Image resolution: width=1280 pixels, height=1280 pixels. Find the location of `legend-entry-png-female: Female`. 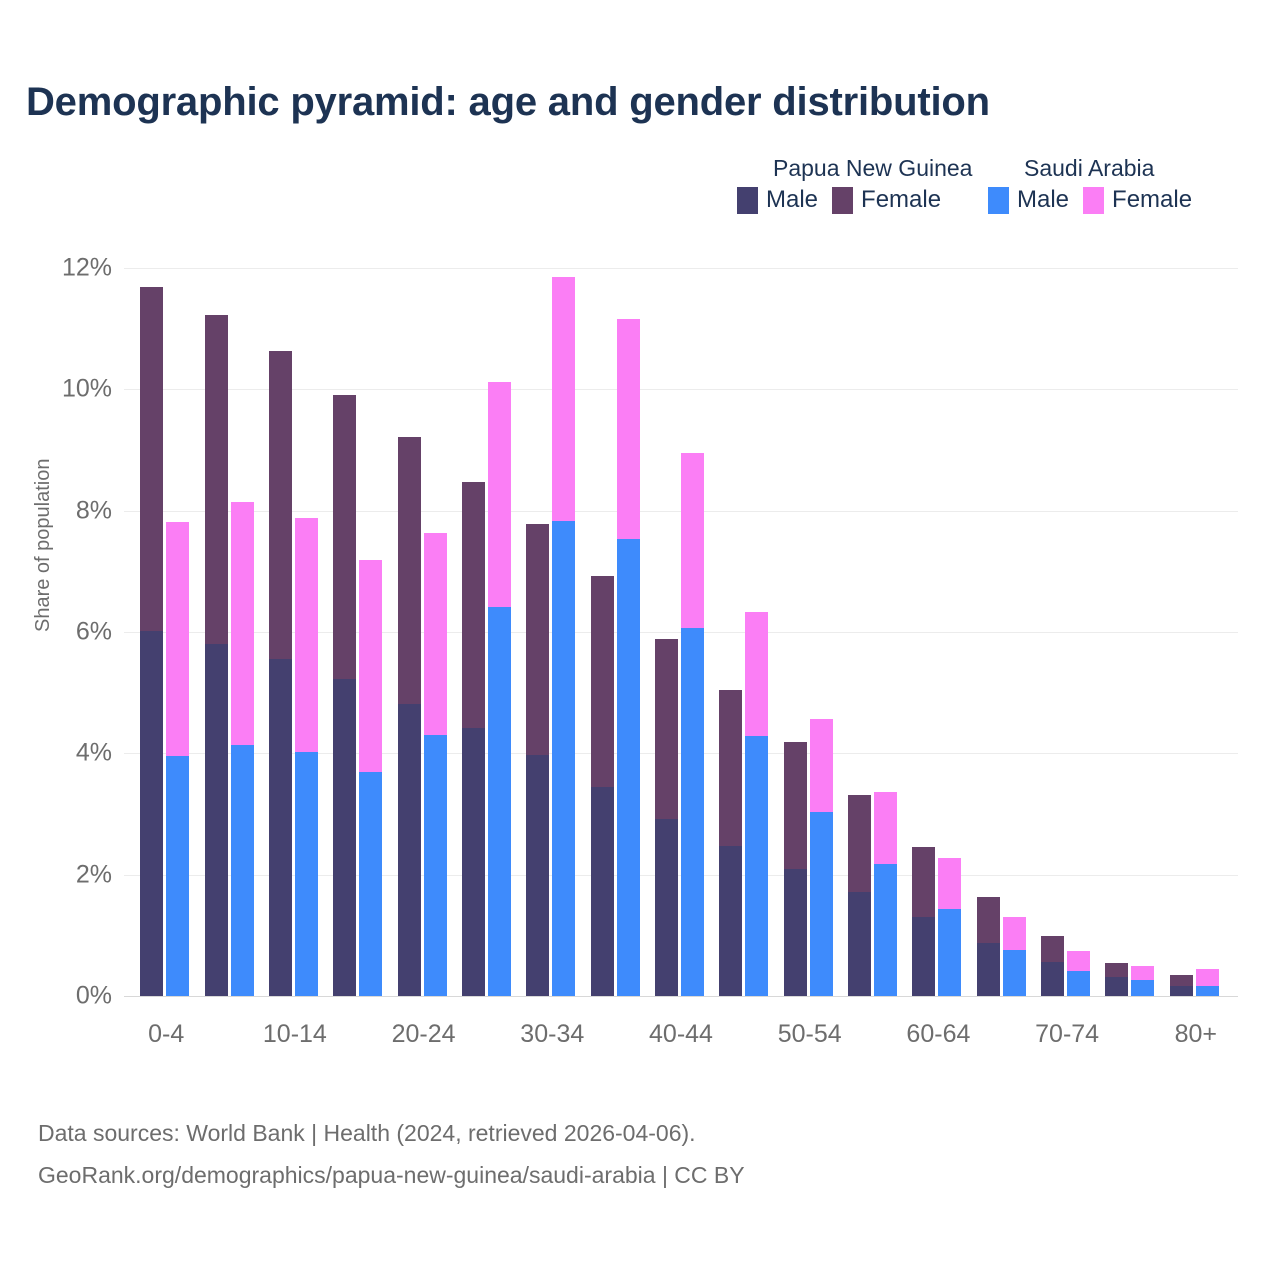

legend-entry-png-female: Female is located at coordinates (886, 200).